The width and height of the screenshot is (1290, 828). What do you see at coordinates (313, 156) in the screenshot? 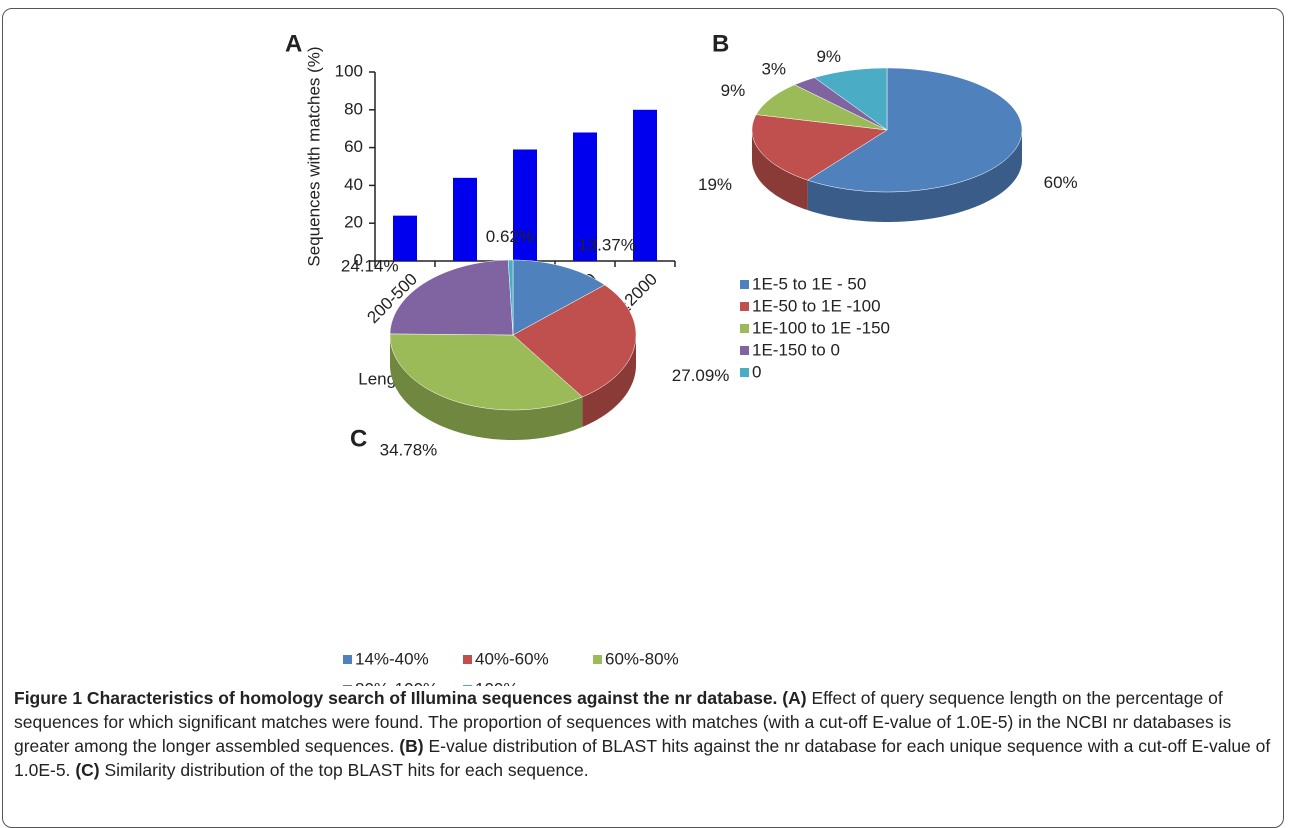
I see `y-axis-label: Sequences with matches (%)` at bounding box center [313, 156].